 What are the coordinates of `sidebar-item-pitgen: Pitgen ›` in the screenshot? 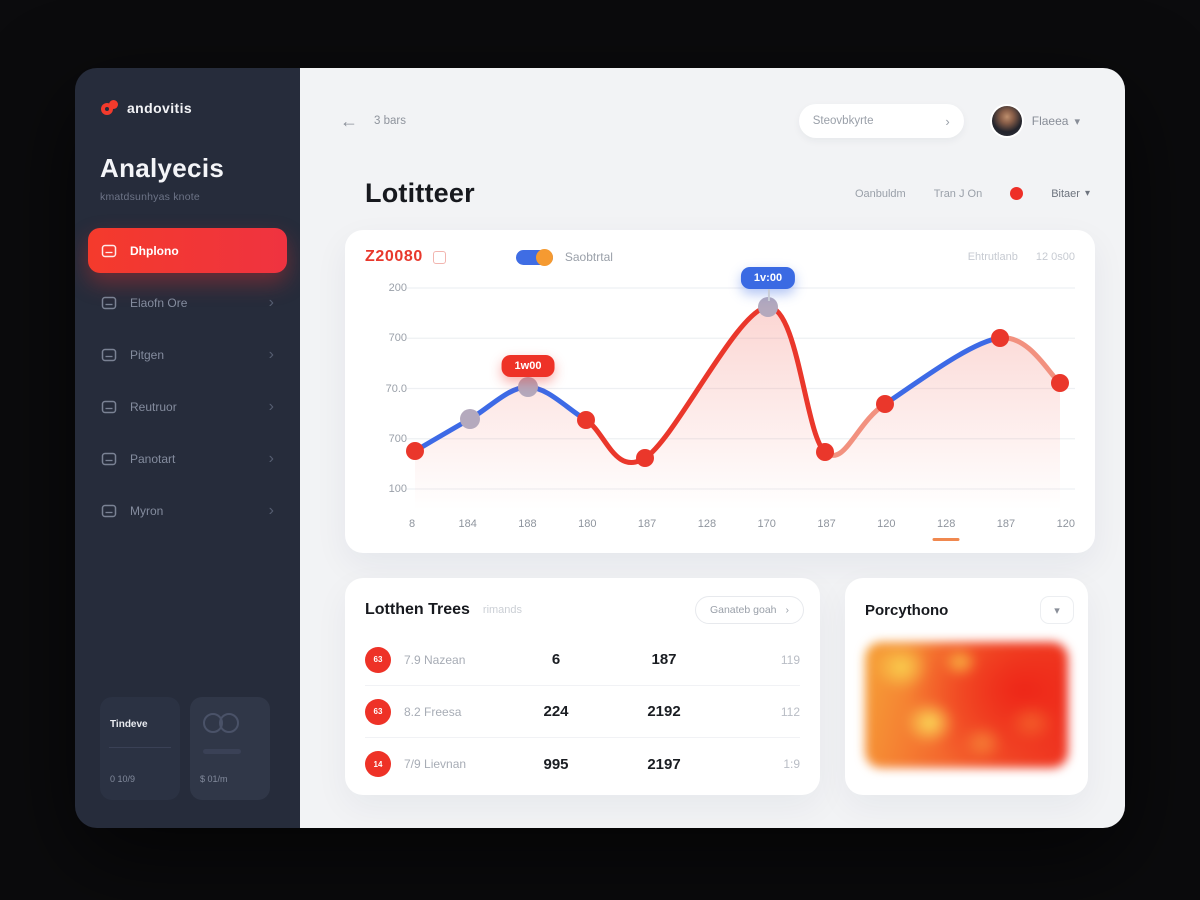 It's located at (187, 354).